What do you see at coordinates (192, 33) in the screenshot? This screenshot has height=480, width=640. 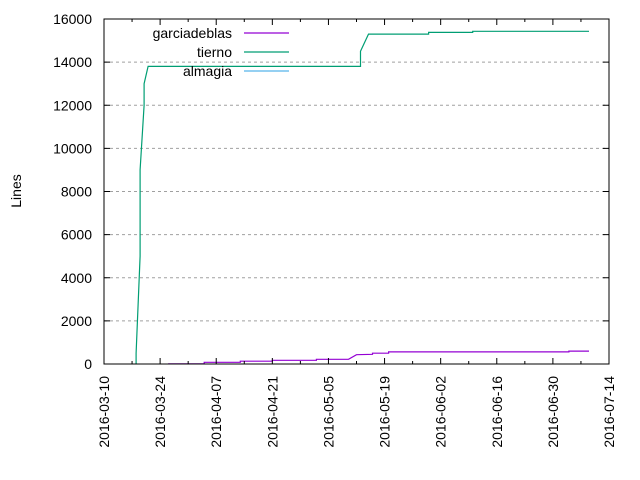 I see `legend-label-garciadeblas: garciadeblas` at bounding box center [192, 33].